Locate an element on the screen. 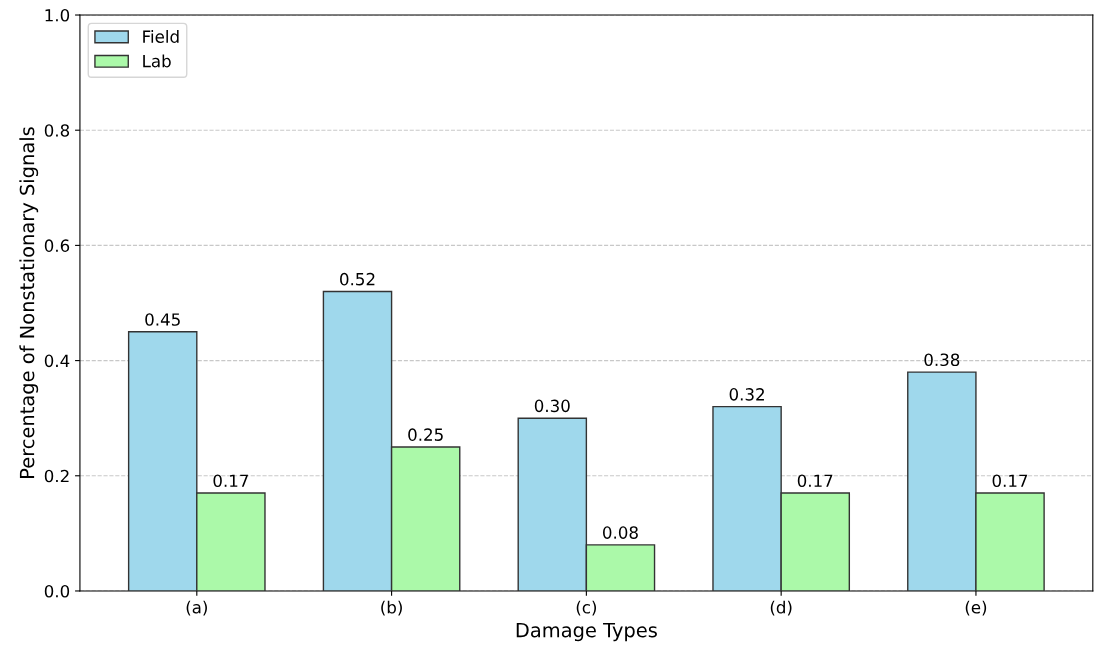  data-label: 0.52 is located at coordinates (357, 279).